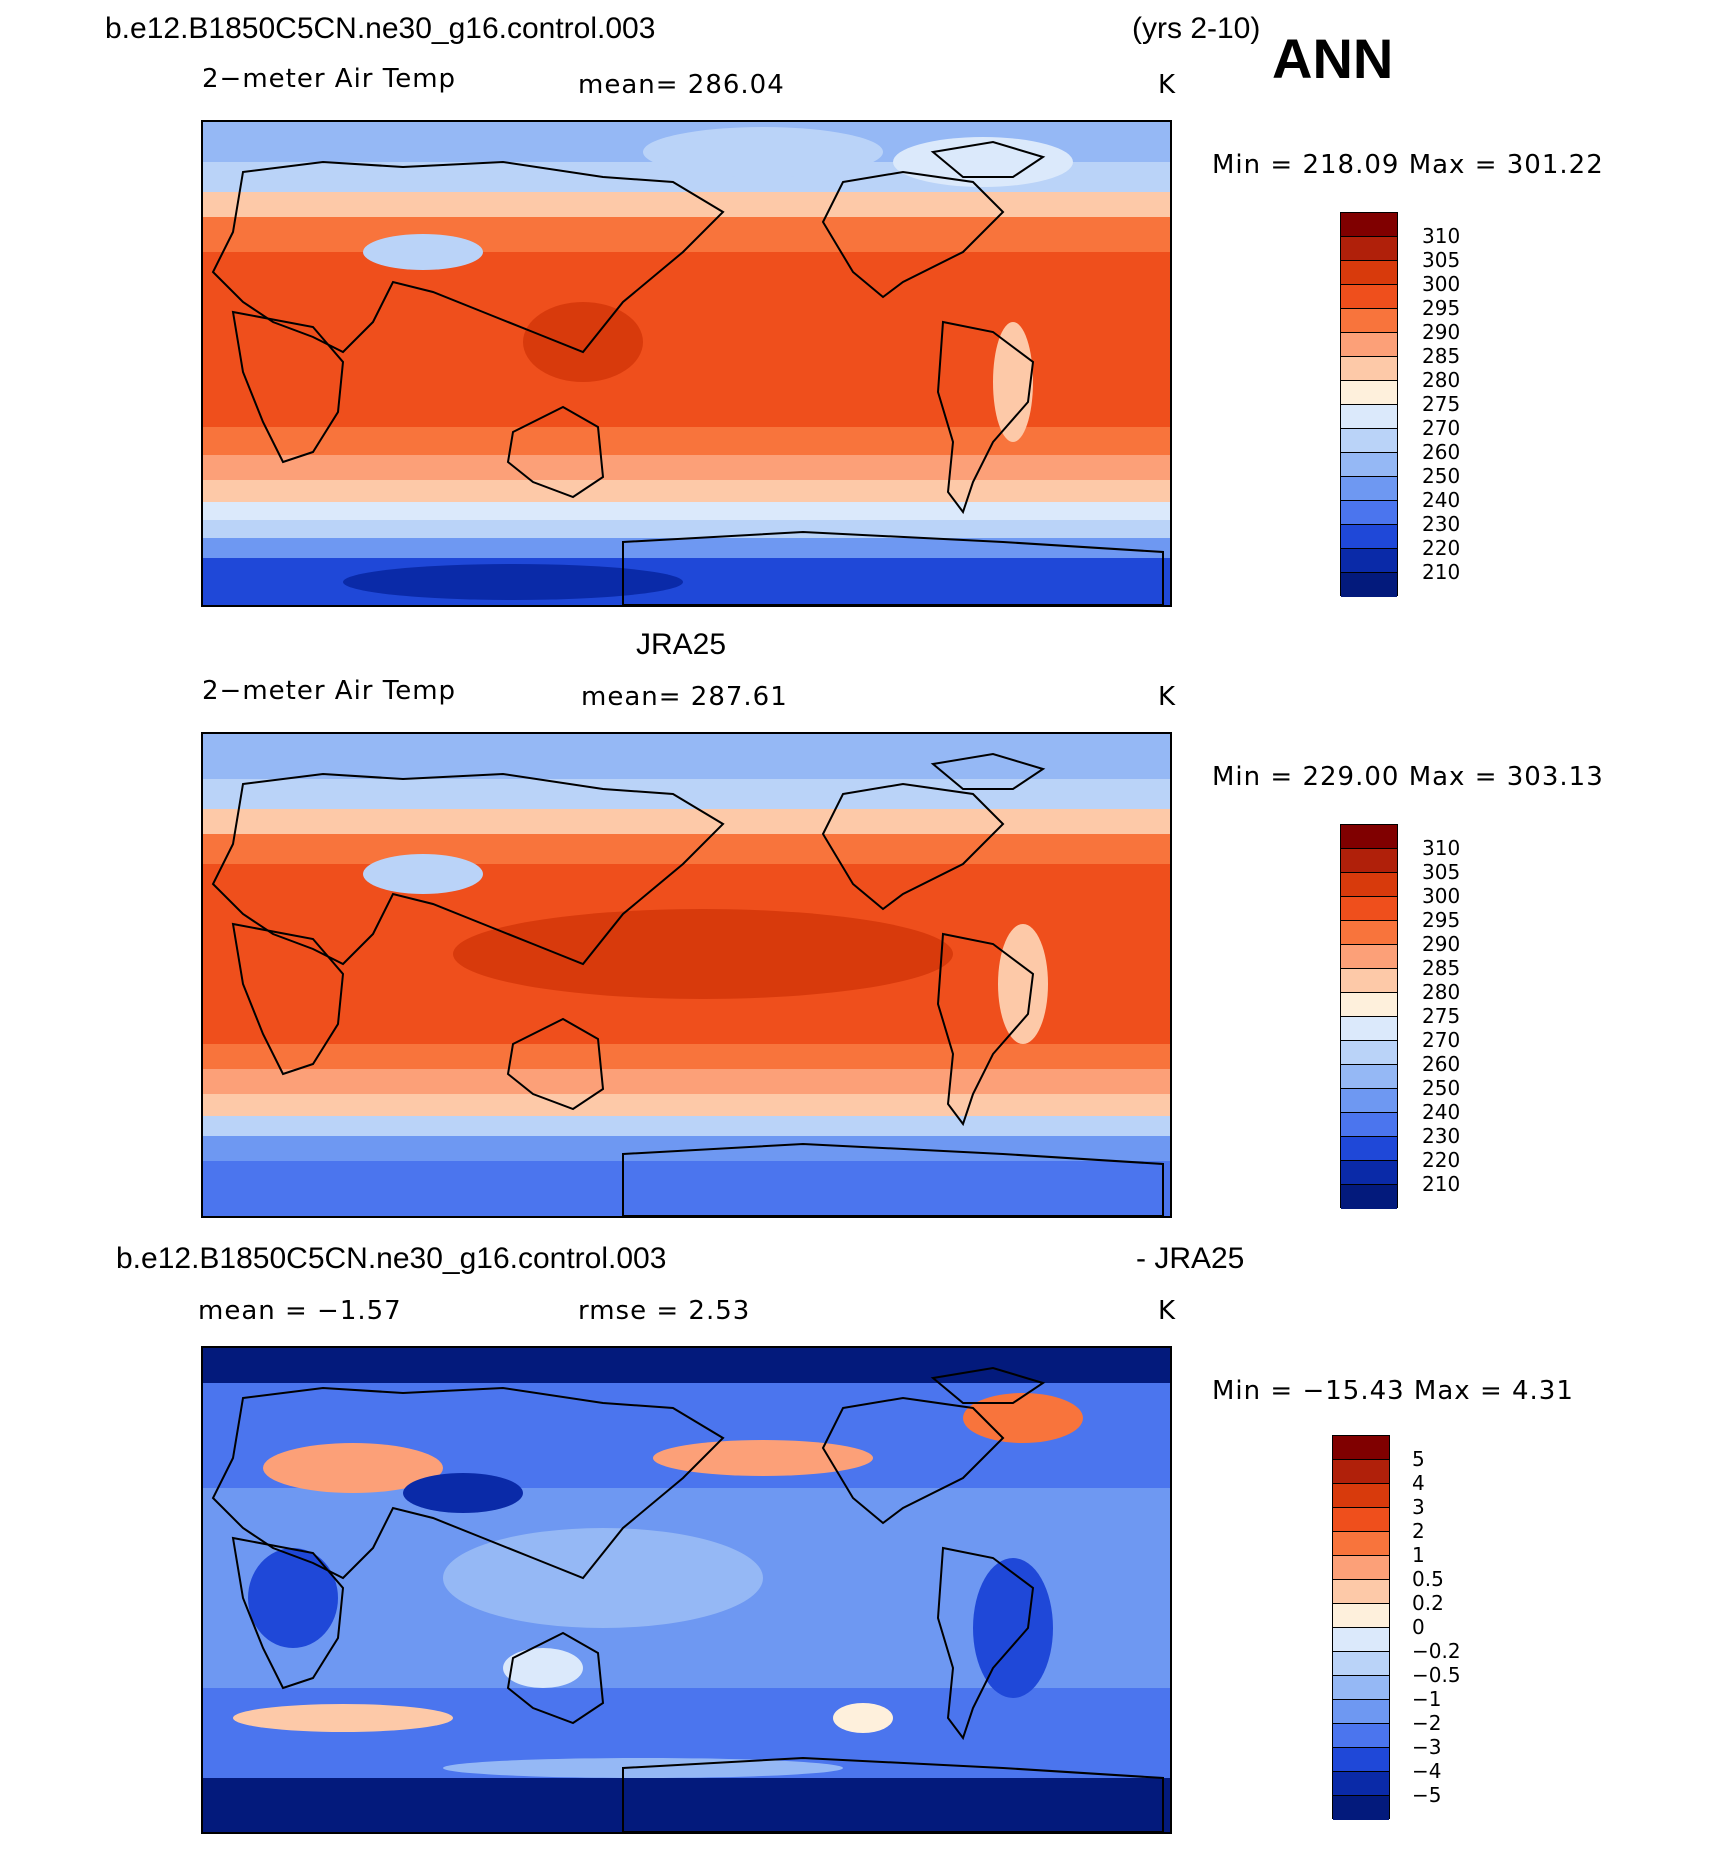 This screenshot has width=1710, height=1853. What do you see at coordinates (1441, 308) in the screenshot?
I see `colorbar-tick-label: 295` at bounding box center [1441, 308].